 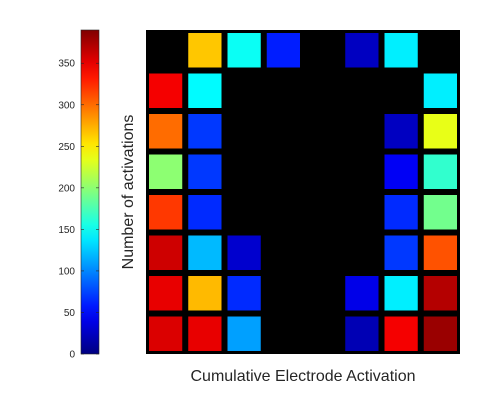 I want to click on colorbar-tick-label: 150, so click(x=66, y=230).